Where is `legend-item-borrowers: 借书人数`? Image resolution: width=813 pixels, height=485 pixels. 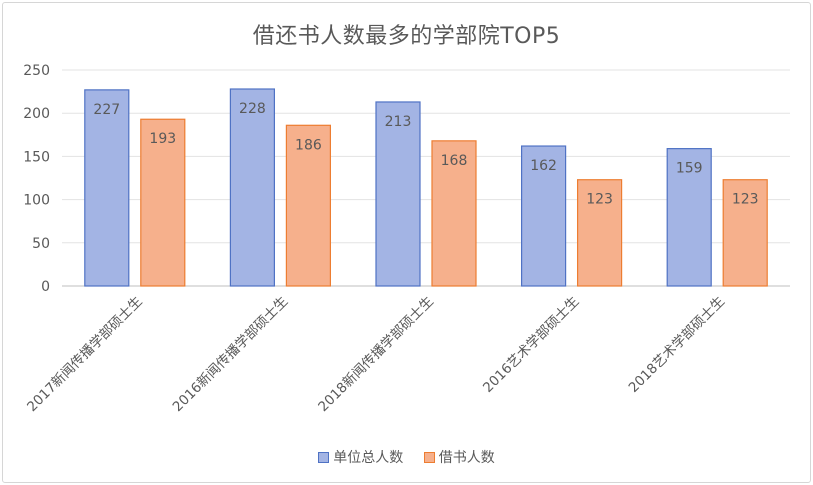 legend-item-borrowers: 借书人数 is located at coordinates (459, 457).